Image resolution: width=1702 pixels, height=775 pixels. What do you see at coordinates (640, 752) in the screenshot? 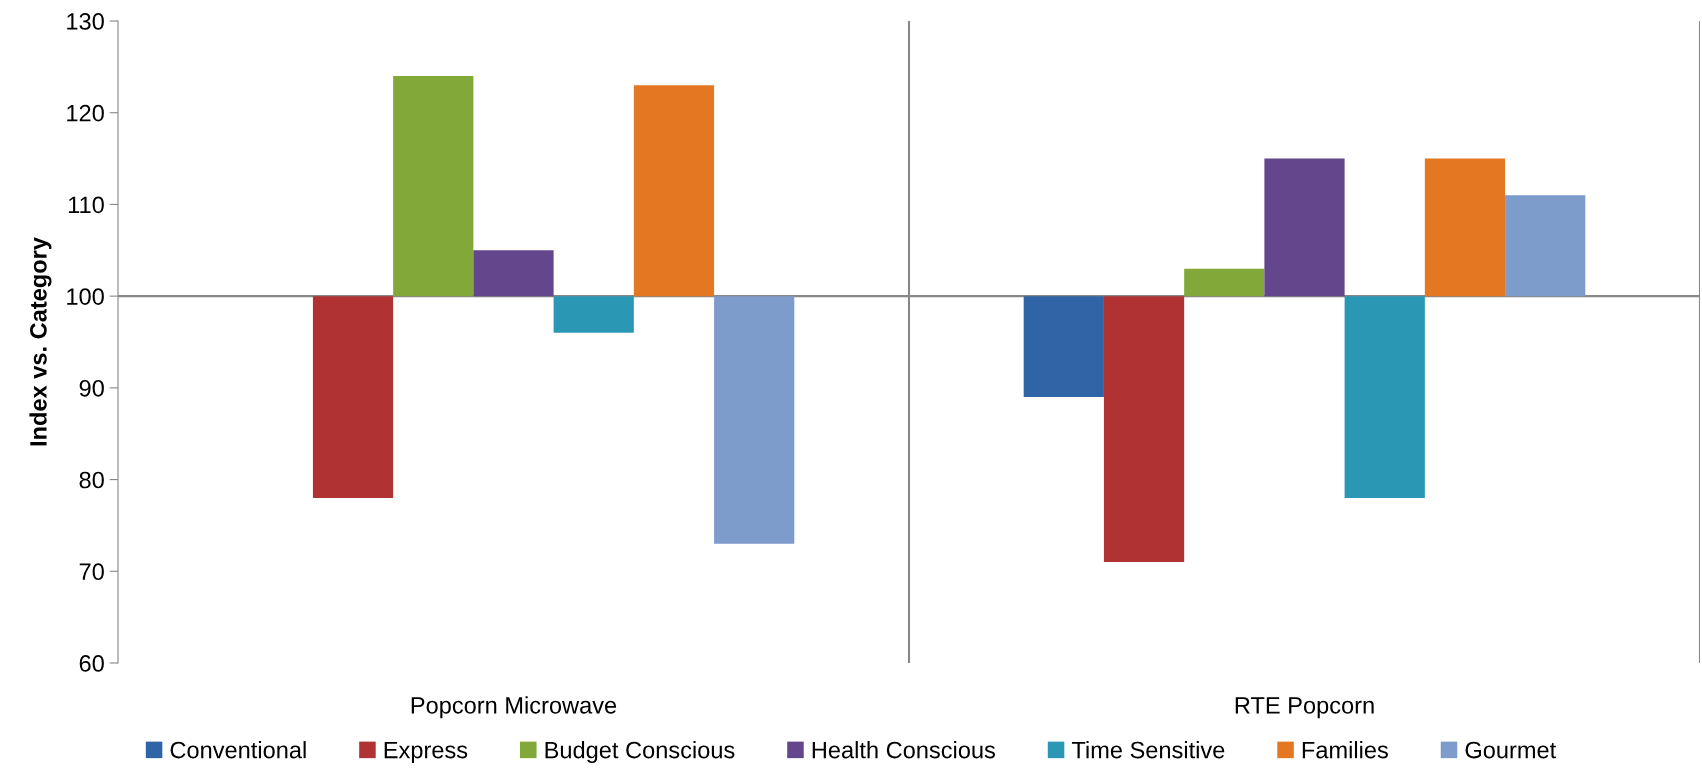
I see `legend-label: Budget Conscious` at bounding box center [640, 752].